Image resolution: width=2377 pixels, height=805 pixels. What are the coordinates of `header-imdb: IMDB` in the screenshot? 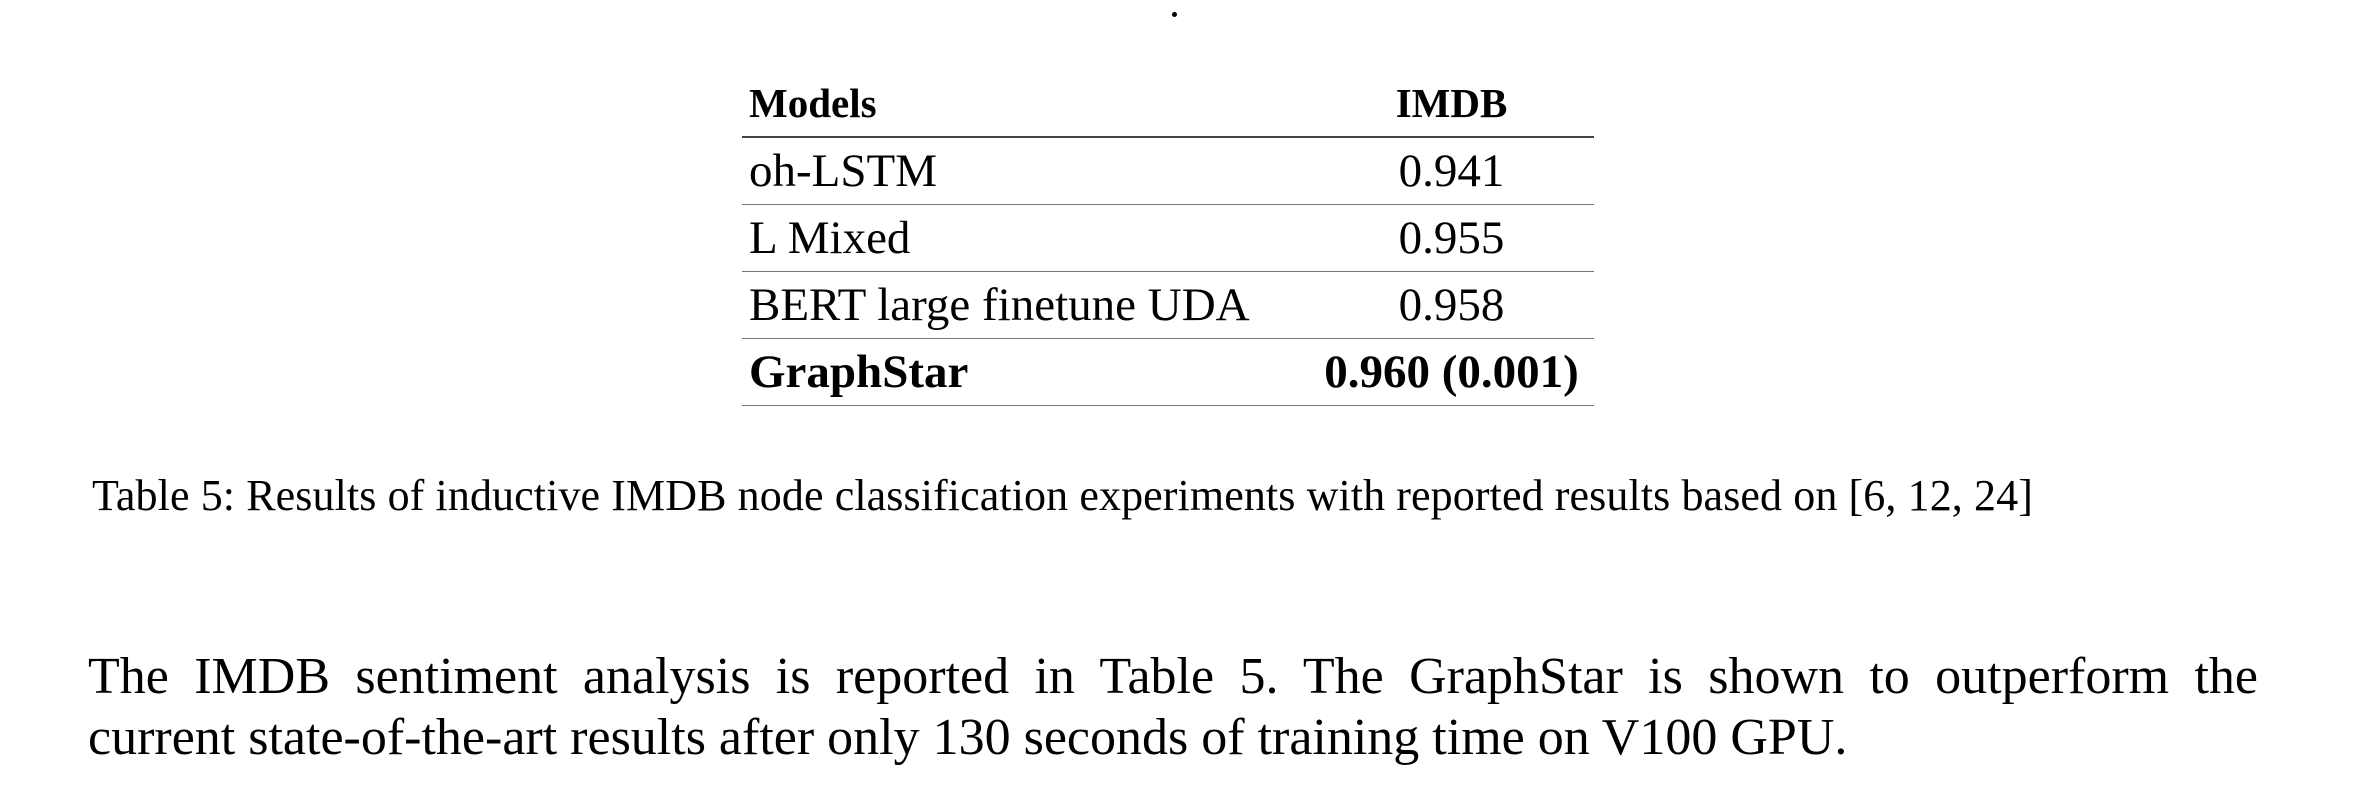 It's located at (1451, 103).